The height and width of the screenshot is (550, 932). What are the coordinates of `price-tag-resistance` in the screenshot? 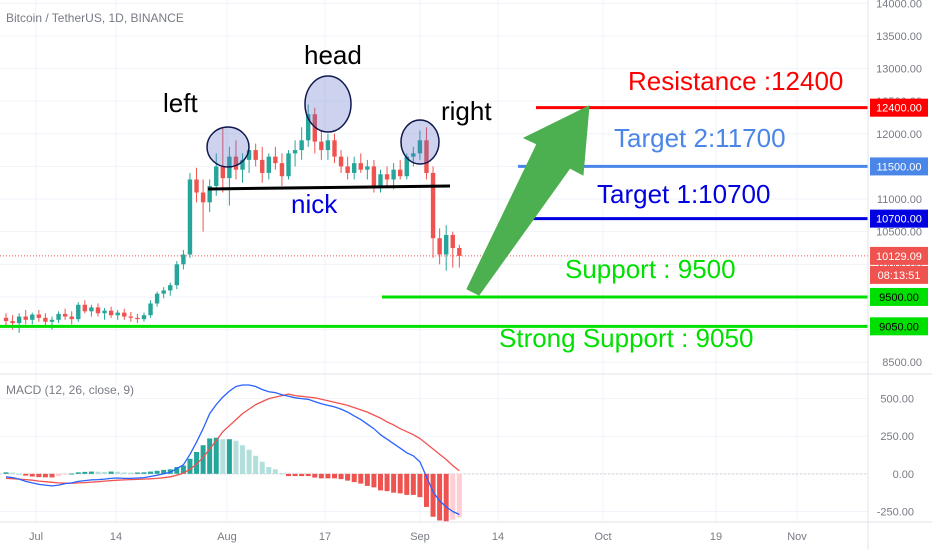 It's located at (899, 107).